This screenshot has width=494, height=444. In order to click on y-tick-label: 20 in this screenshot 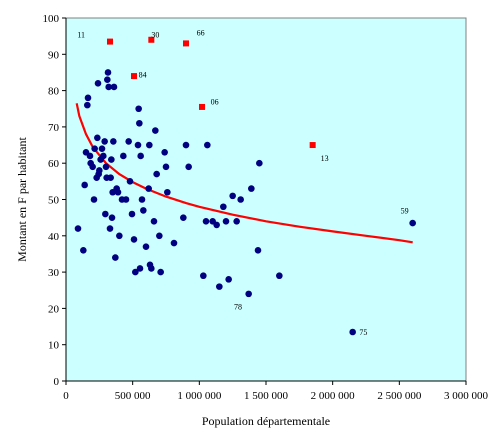, I will do `click(54, 309)`.